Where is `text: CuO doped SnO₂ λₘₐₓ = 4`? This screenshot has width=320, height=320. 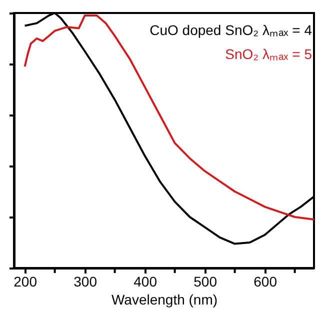 text: CuO doped SnO₂ λₘₐₓ = 4 is located at coordinates (231, 30).